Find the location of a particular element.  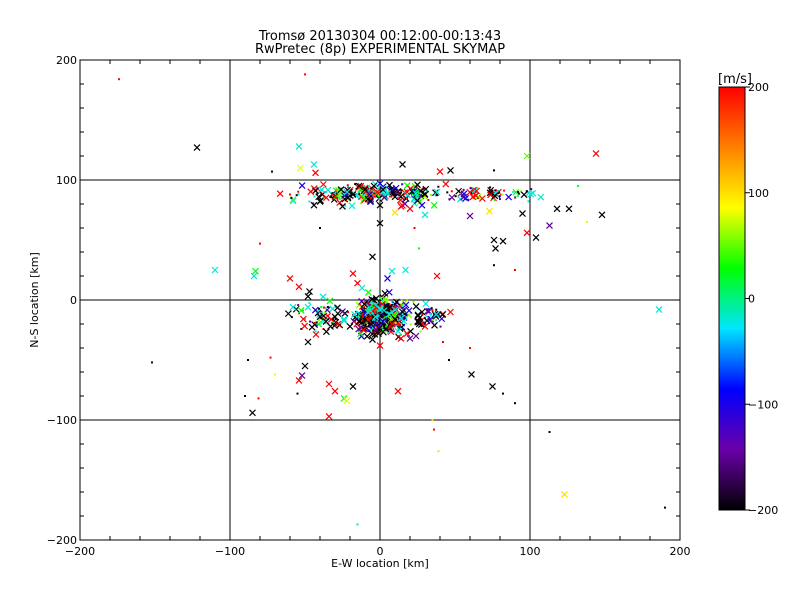

x-axis-label: E-W location [km] is located at coordinates (380, 563).